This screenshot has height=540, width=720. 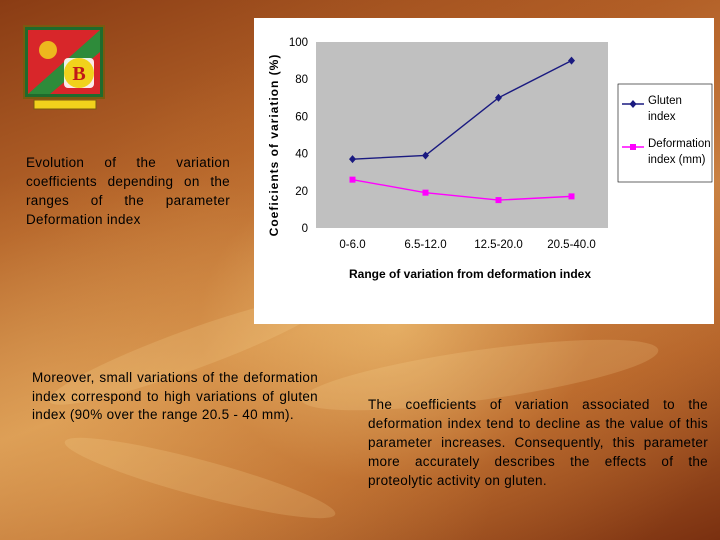 What do you see at coordinates (571, 245) in the screenshot?
I see `x-tick-label: 20.5-40.0` at bounding box center [571, 245].